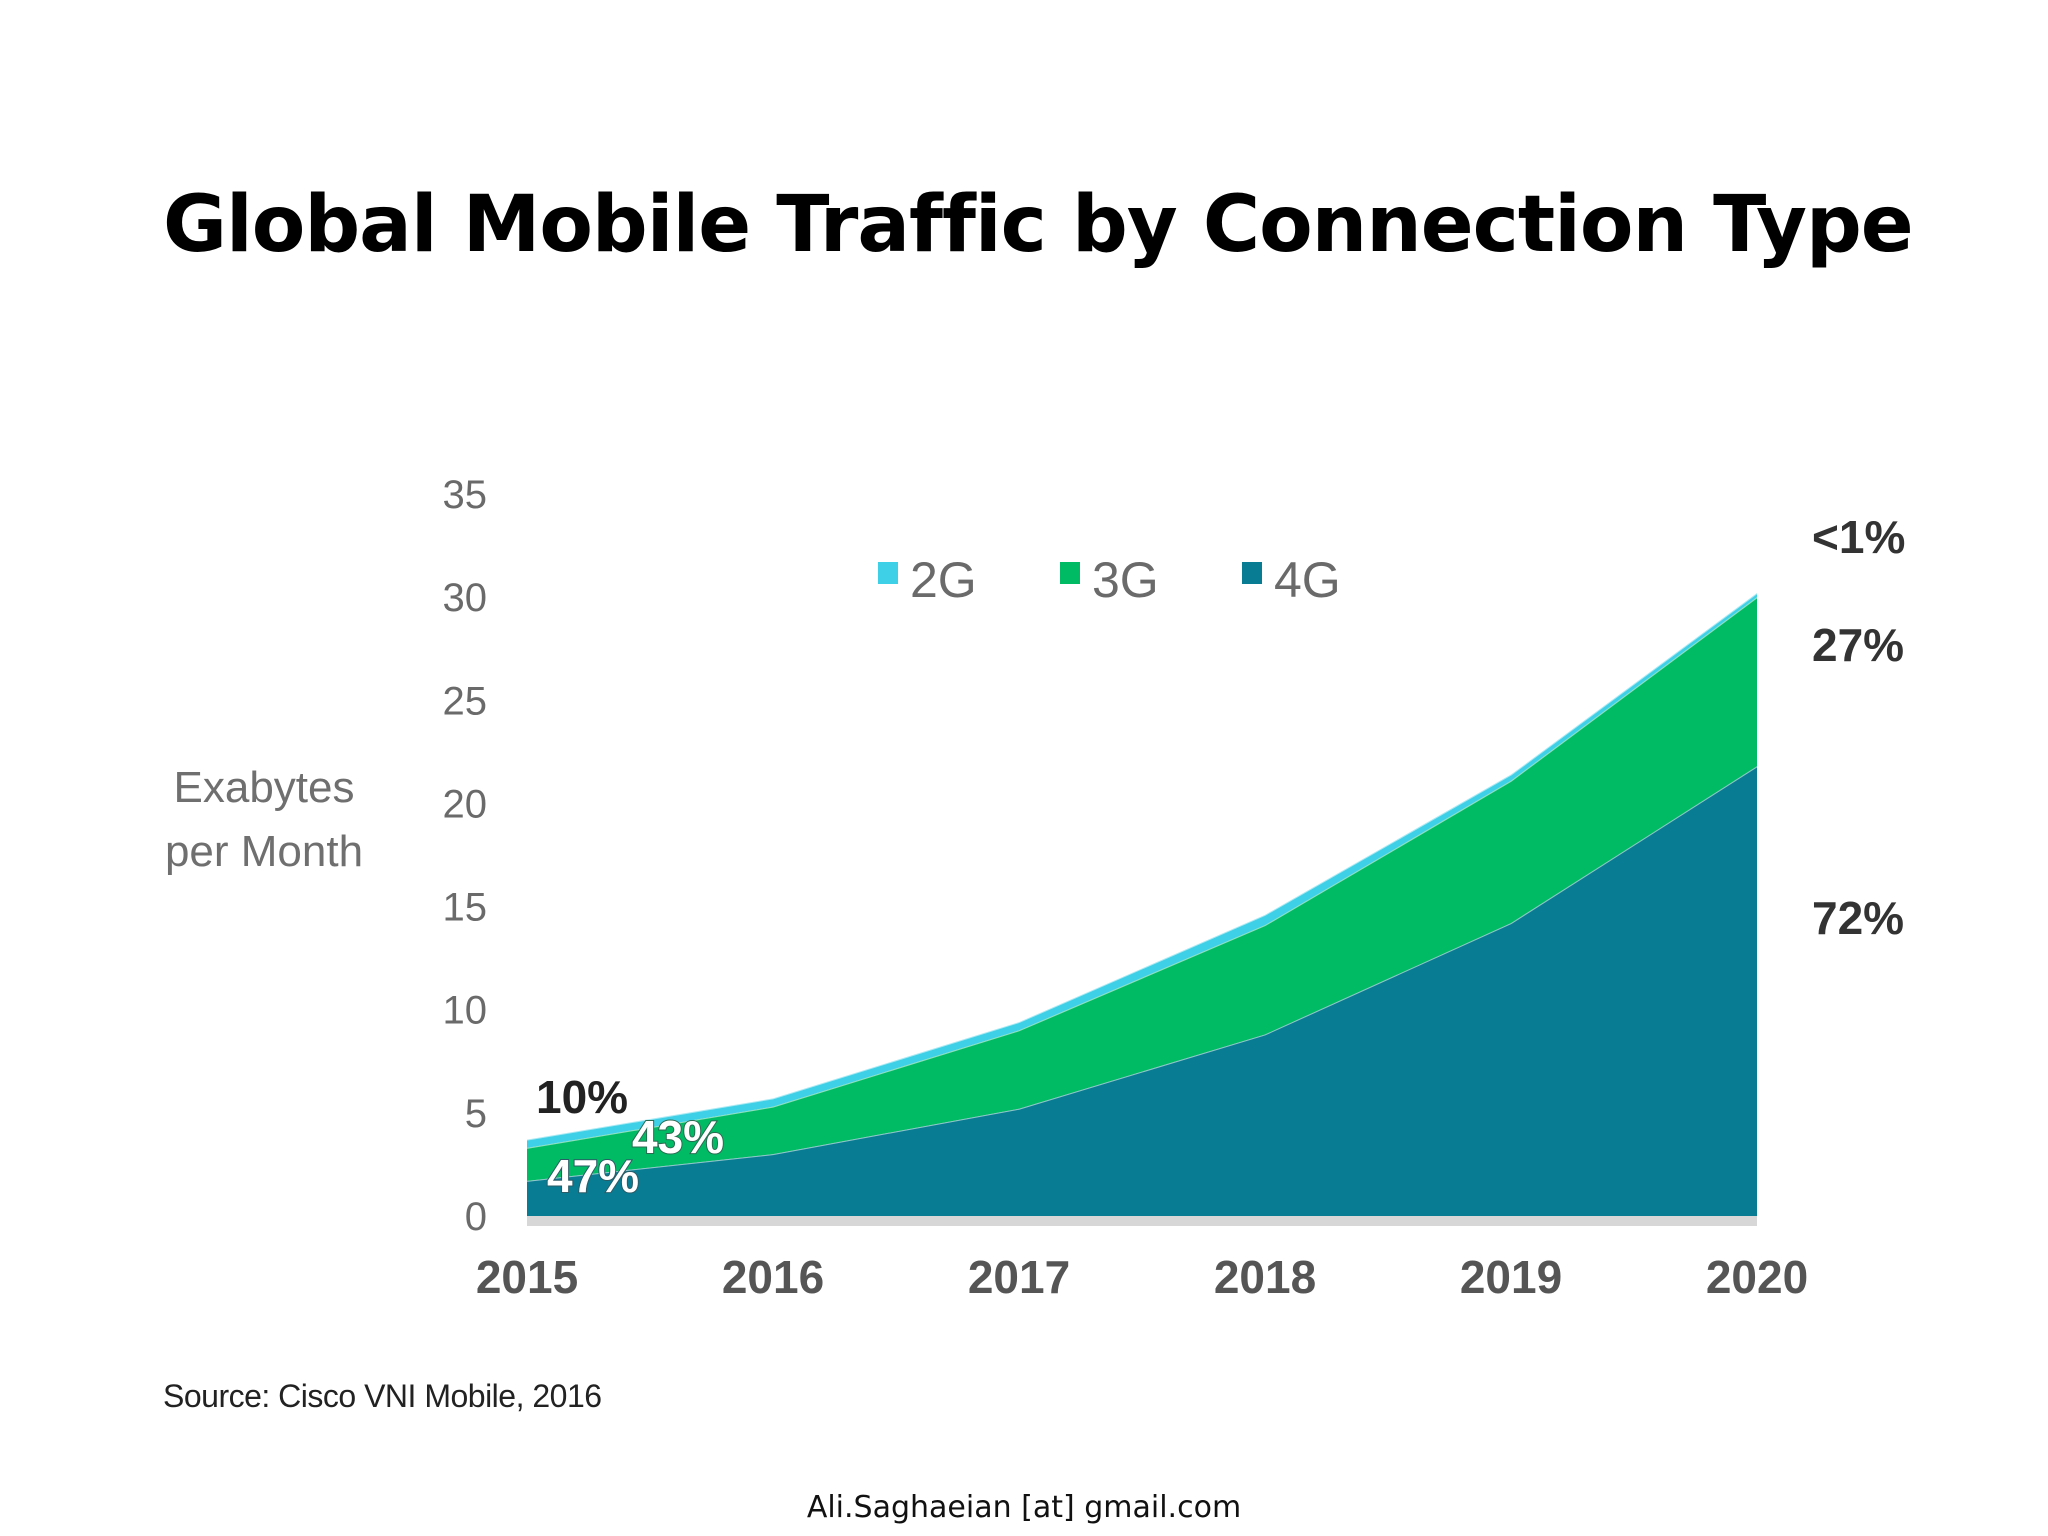 The image size is (2048, 1536). Describe the element at coordinates (773, 1277) in the screenshot. I see `x-tick-label: 2016` at that location.